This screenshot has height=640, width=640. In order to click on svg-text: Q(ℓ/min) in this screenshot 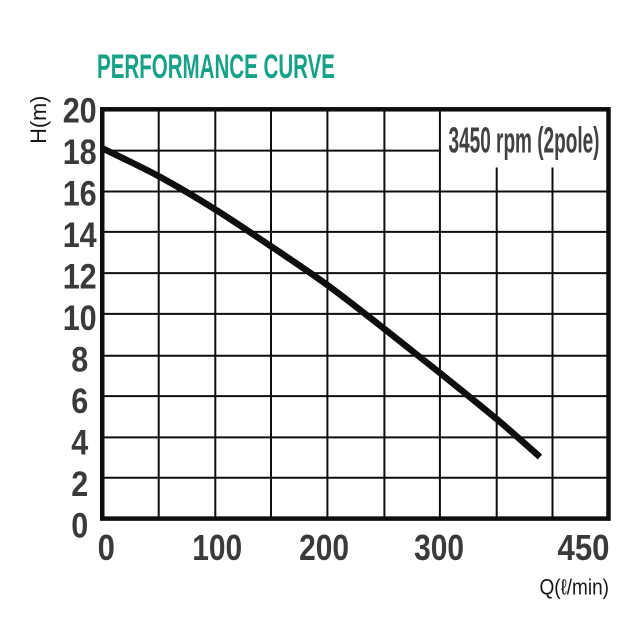, I will do `click(575, 586)`.